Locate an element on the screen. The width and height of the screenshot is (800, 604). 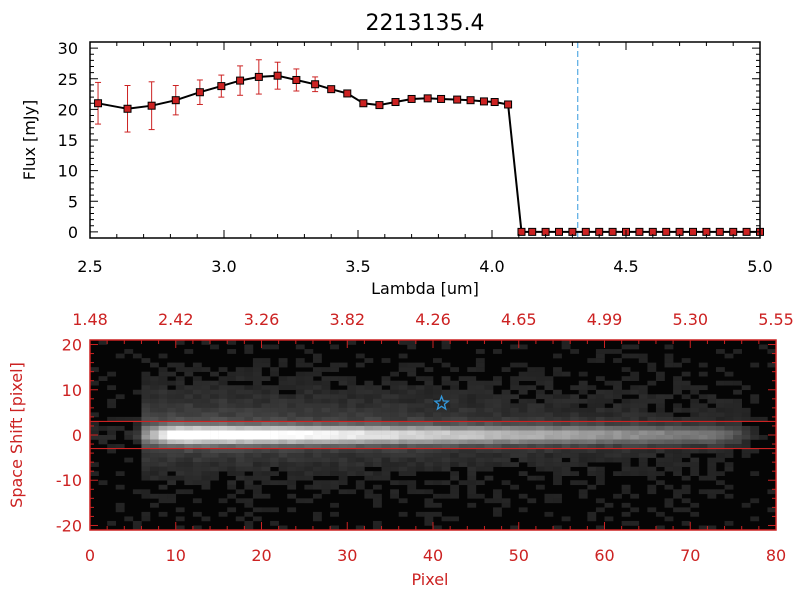
spectrum-y-label: Flux [mJy] is located at coordinates (29, 140).